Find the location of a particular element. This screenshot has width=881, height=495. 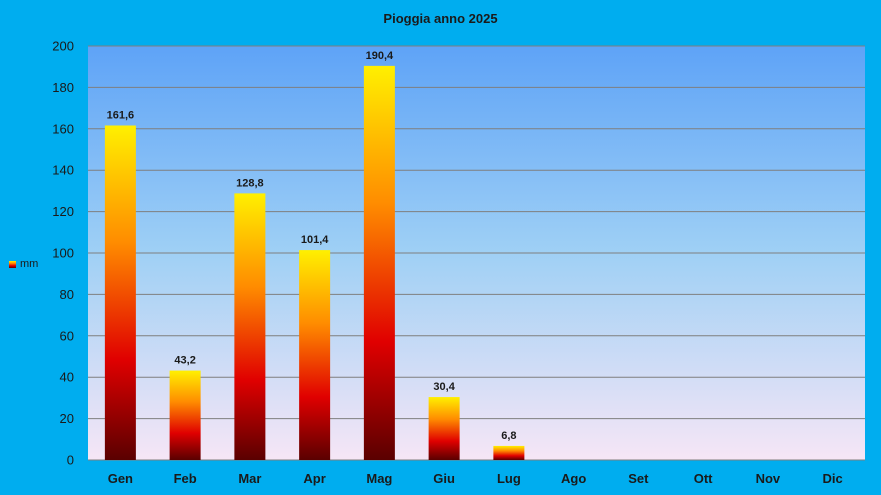

data-label: 6,8 is located at coordinates (508, 436).